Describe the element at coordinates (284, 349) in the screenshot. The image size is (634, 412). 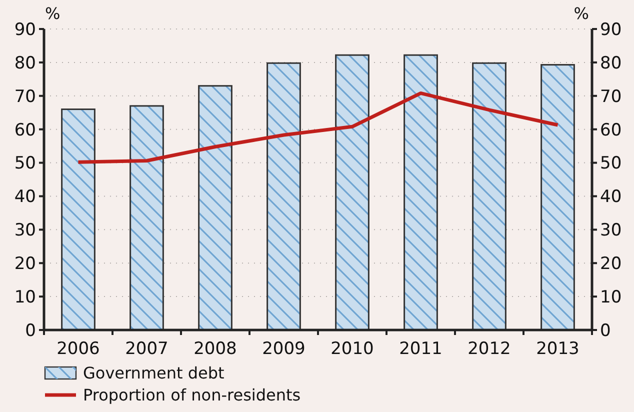
I see `x-tick-label: 2009` at that location.